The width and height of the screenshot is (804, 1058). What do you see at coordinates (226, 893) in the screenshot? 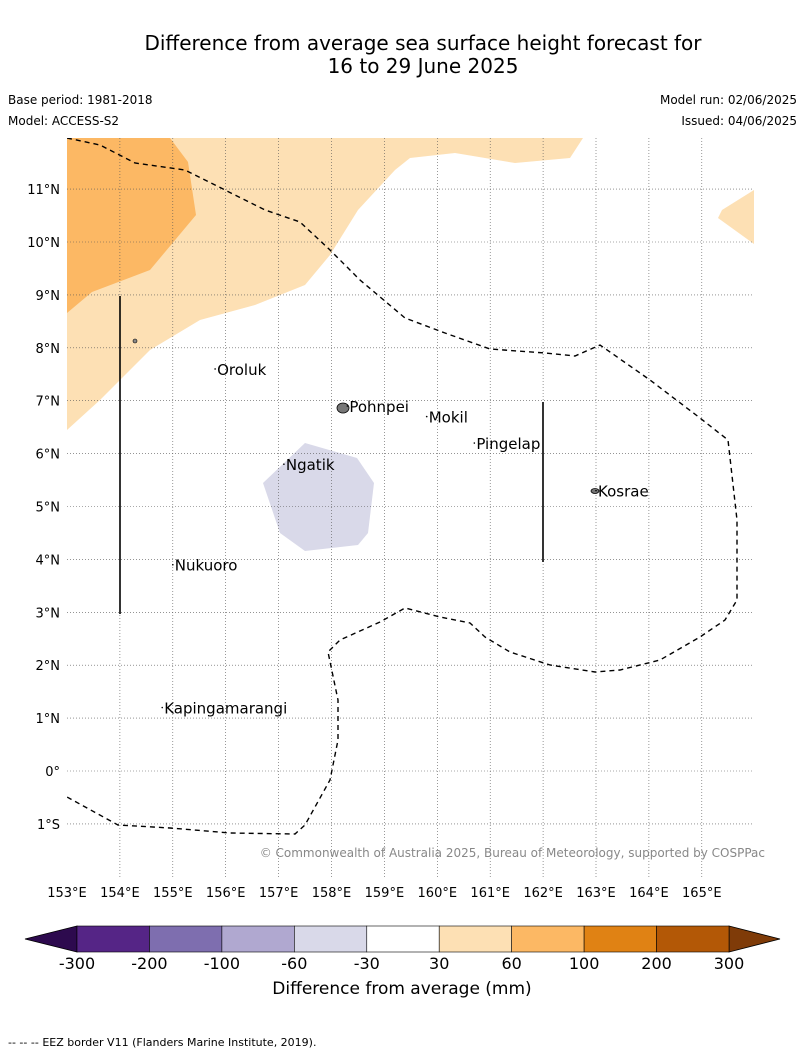
I see `lon-tick-label: 156°E` at bounding box center [226, 893].